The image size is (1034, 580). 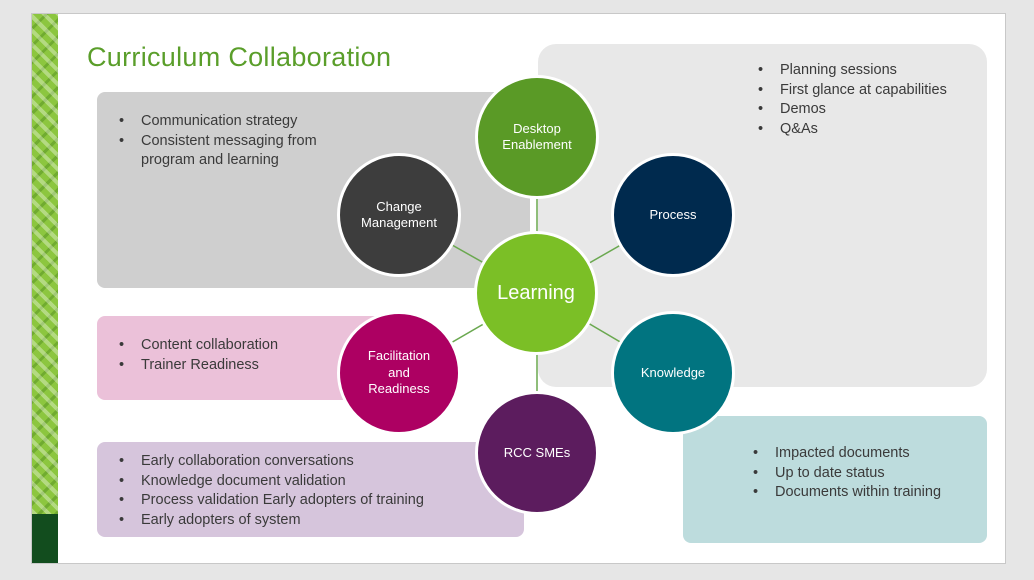 I want to click on bullet-item: Early adopters of system, so click(x=310, y=521).